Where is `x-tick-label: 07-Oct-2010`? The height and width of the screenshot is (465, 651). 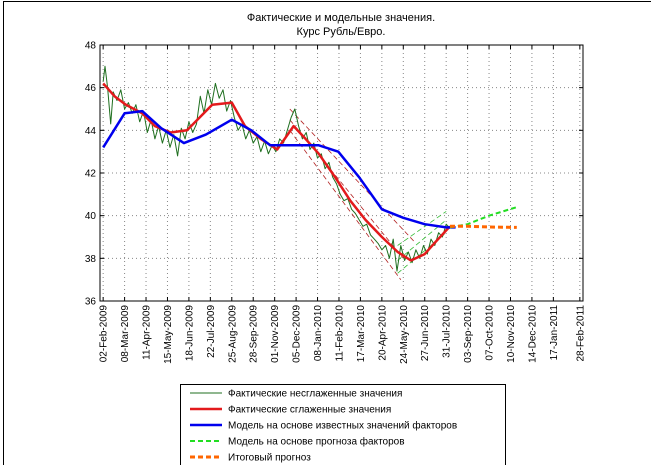
x-tick-label: 07-Oct-2010 is located at coordinates (490, 333).